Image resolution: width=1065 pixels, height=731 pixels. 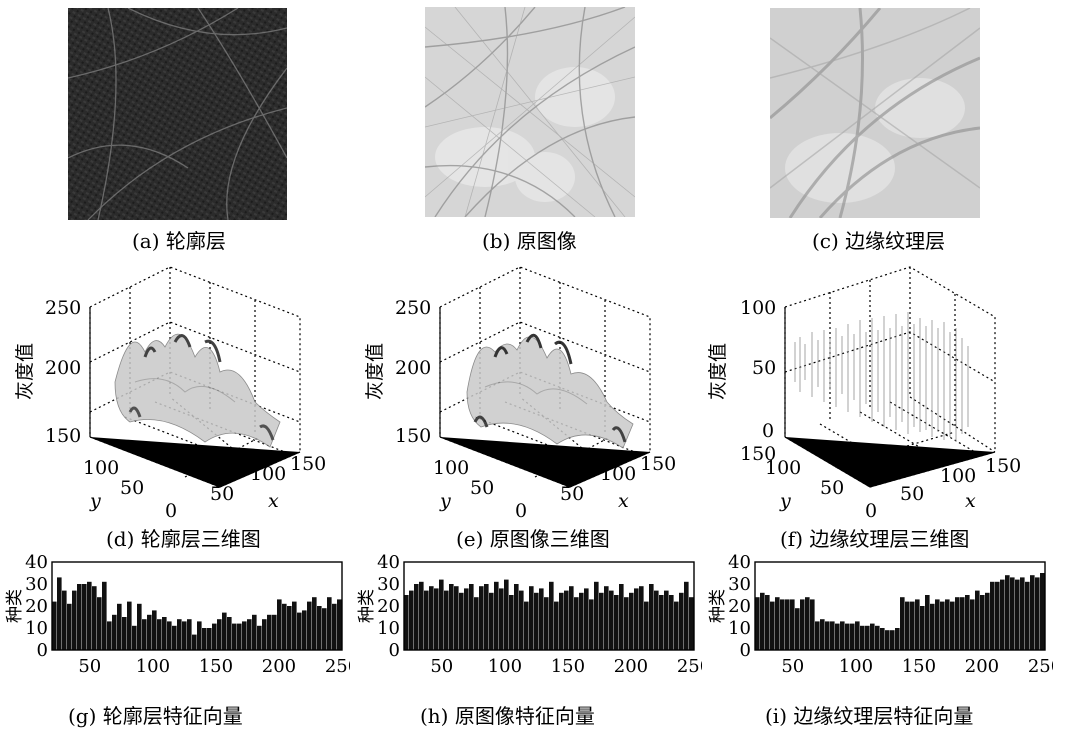 I want to click on z-tick-label: 250, so click(x=413, y=308).